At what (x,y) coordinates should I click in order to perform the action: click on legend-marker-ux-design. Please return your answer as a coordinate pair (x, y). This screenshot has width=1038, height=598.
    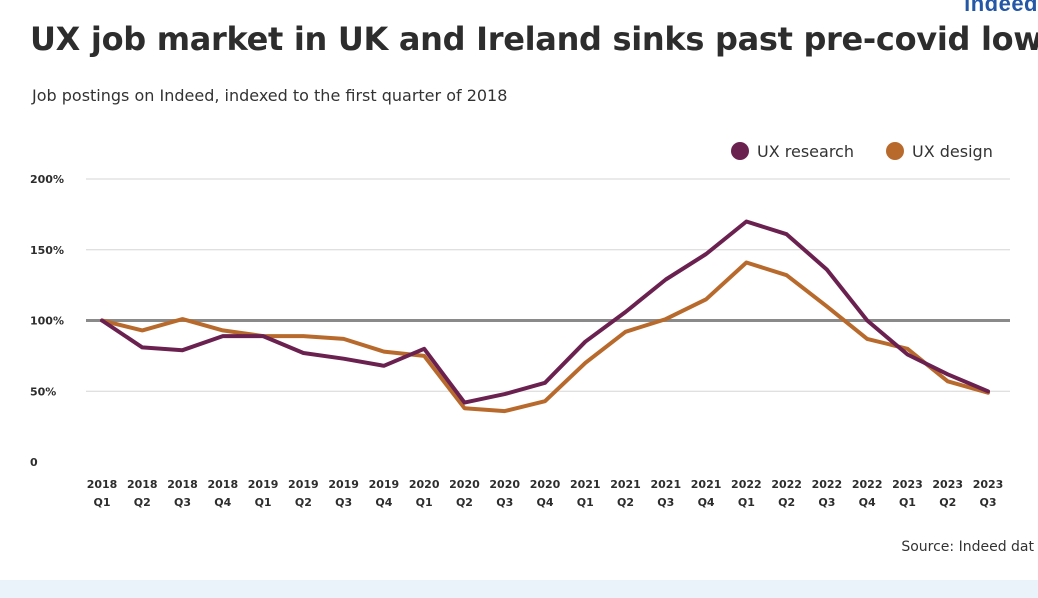
    Looking at the image, I should click on (895, 151).